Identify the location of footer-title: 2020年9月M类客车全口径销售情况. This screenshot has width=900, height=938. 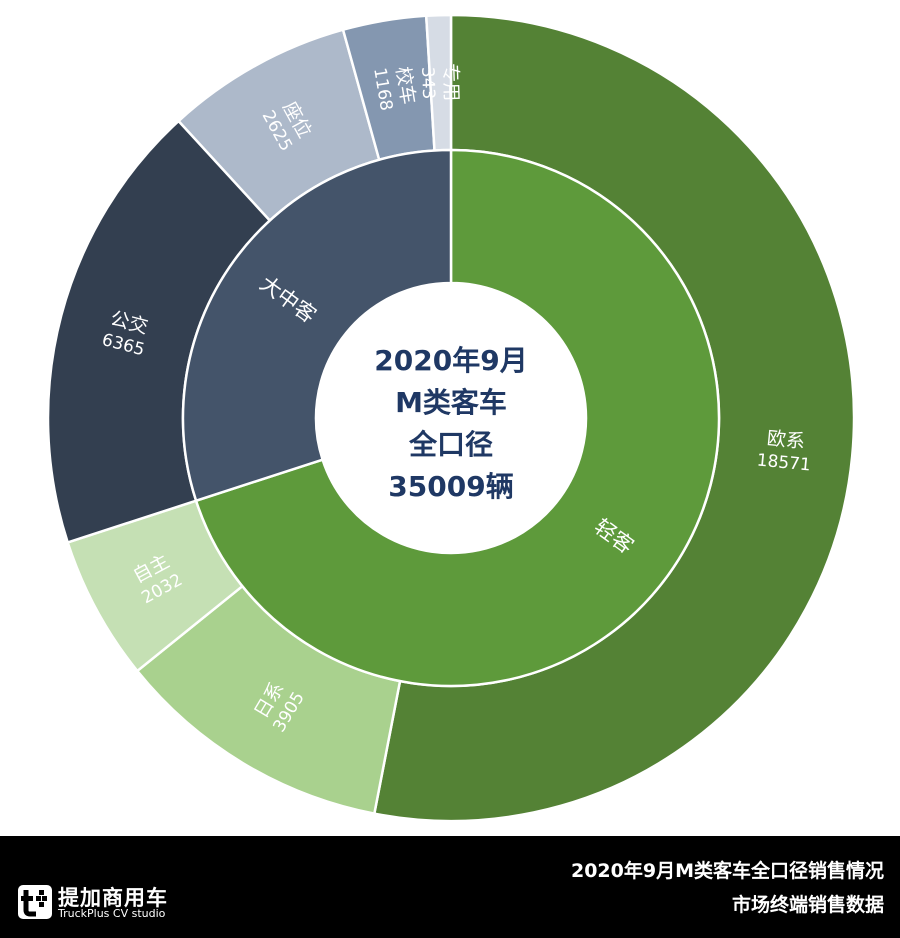
(727, 871).